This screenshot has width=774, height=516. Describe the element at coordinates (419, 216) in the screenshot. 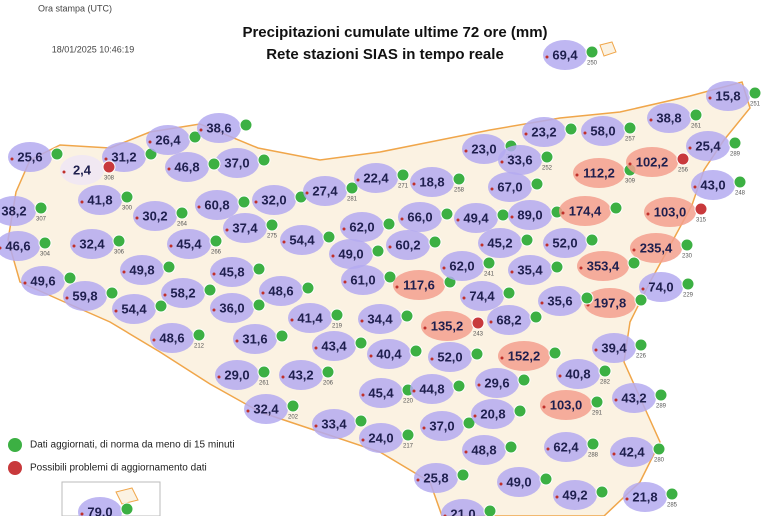

I see `station-value: 66,0` at that location.